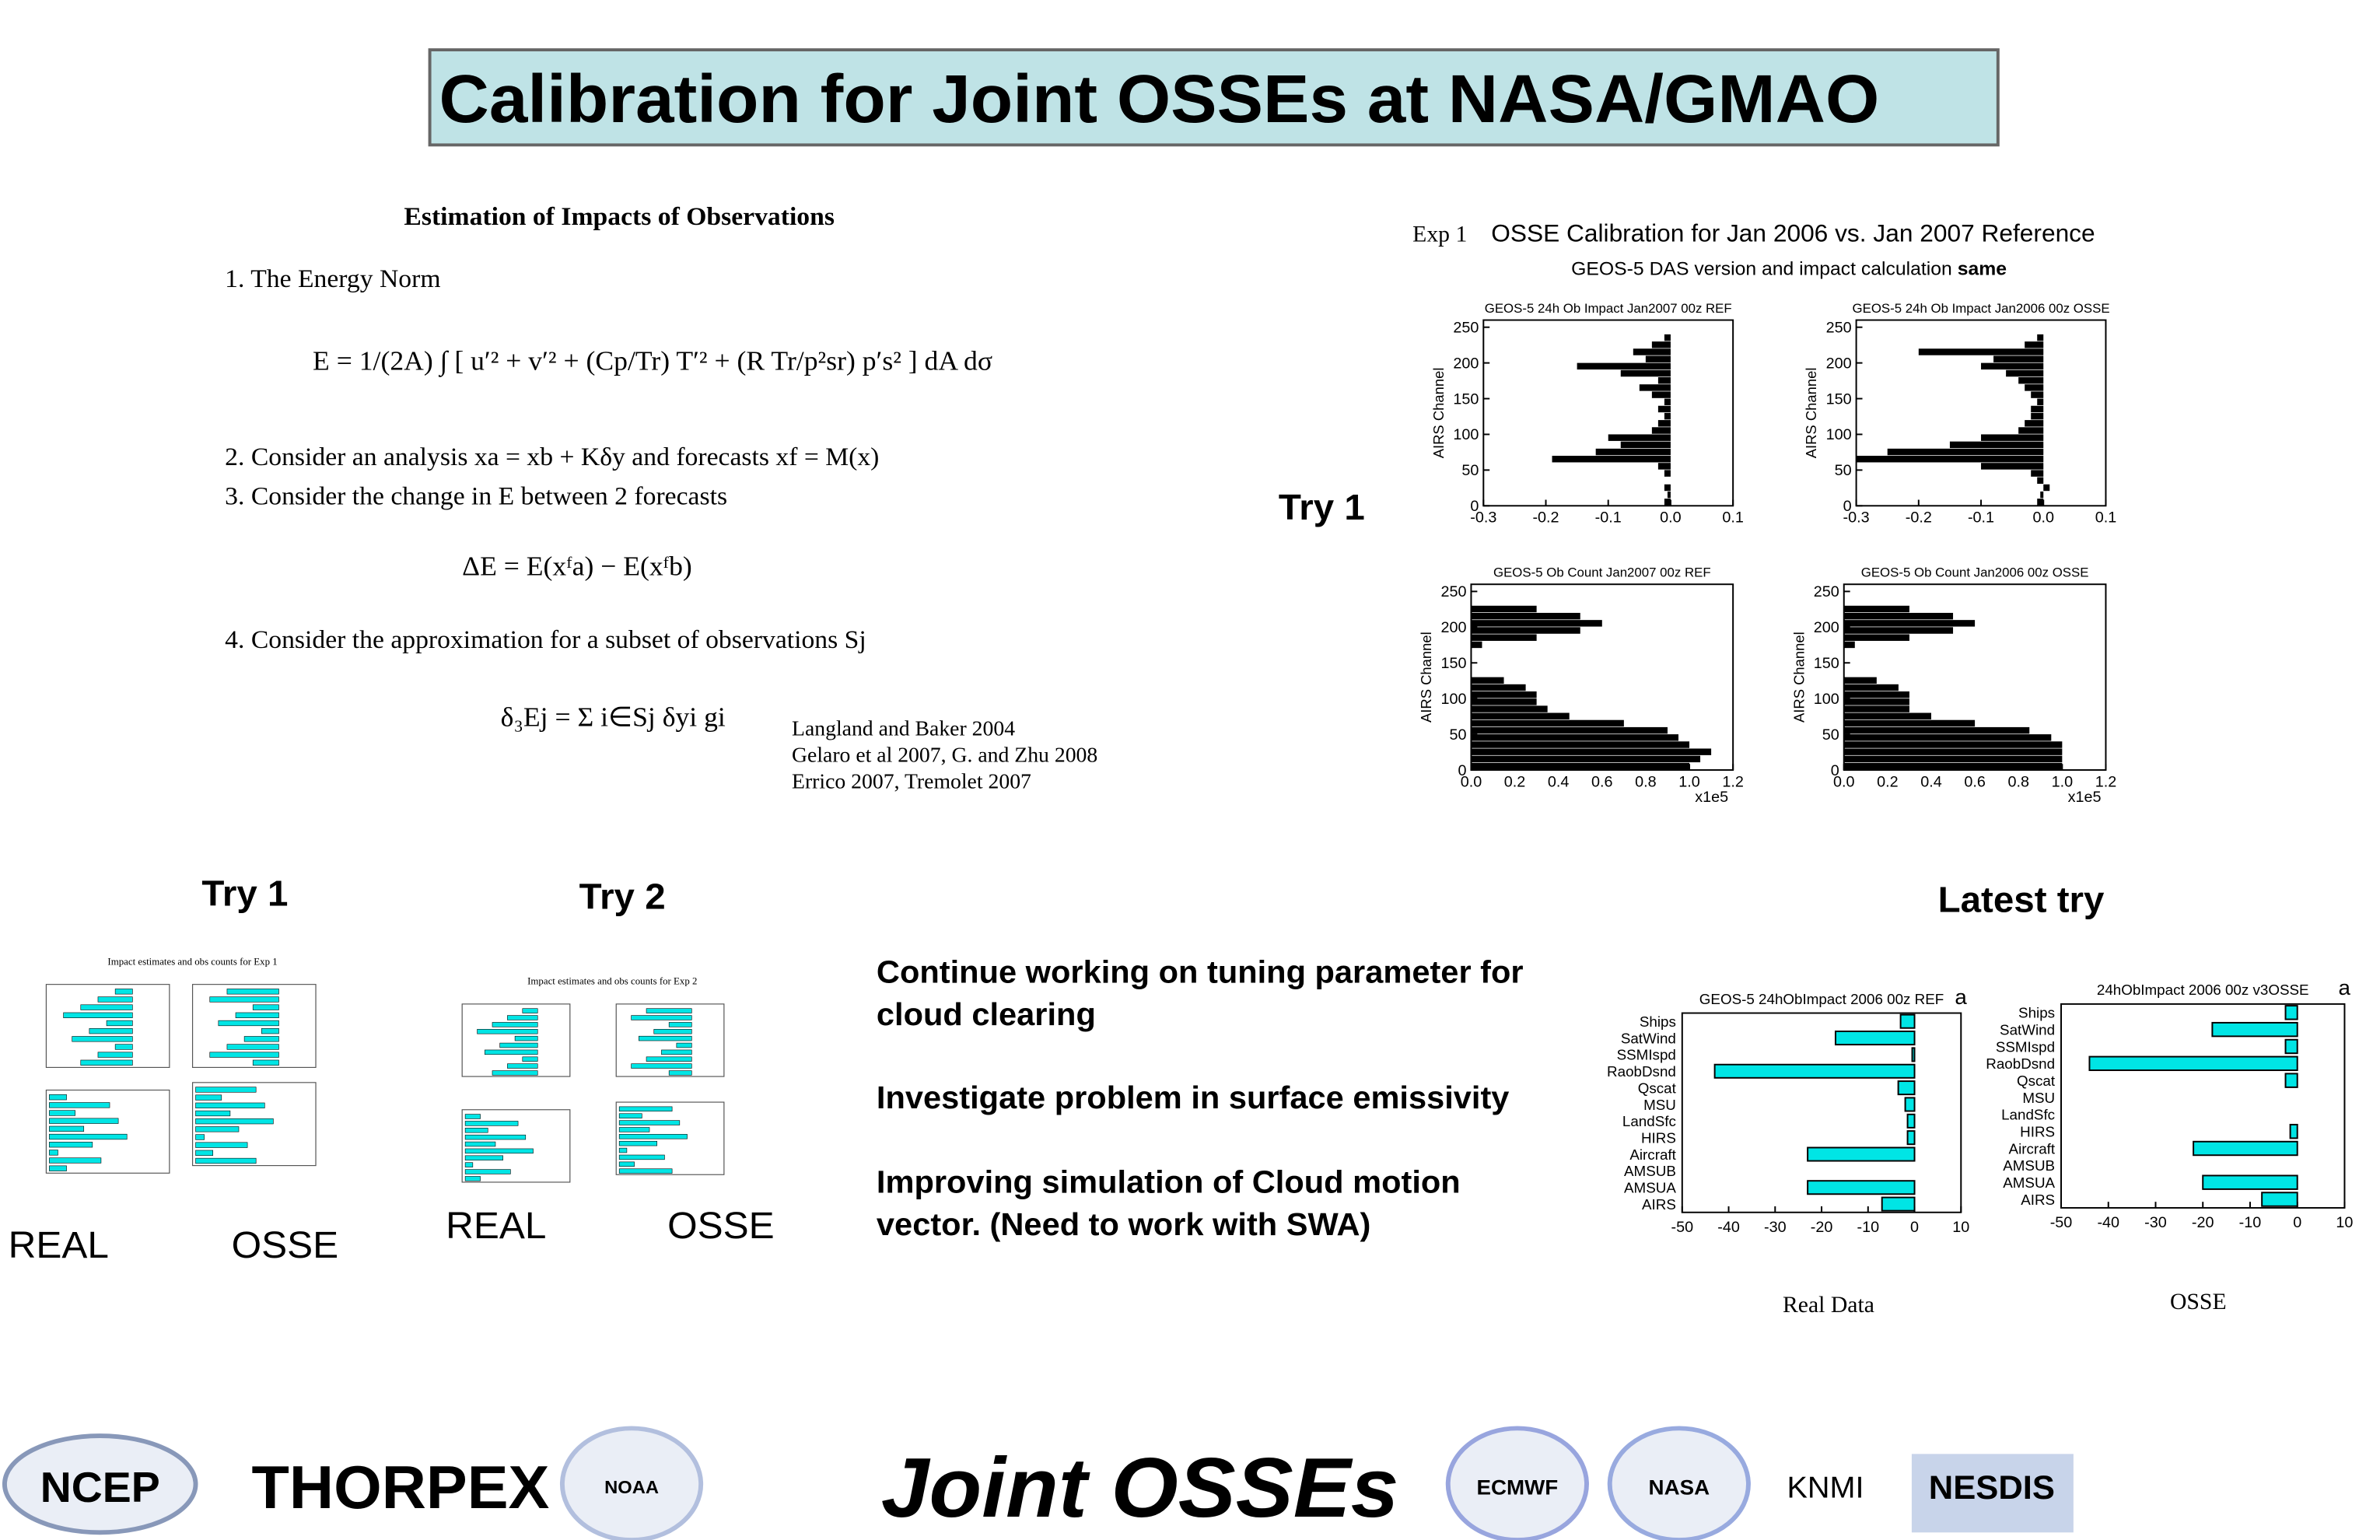 The height and width of the screenshot is (1540, 2380). I want to click on x-tick-label: -30, so click(2156, 1223).